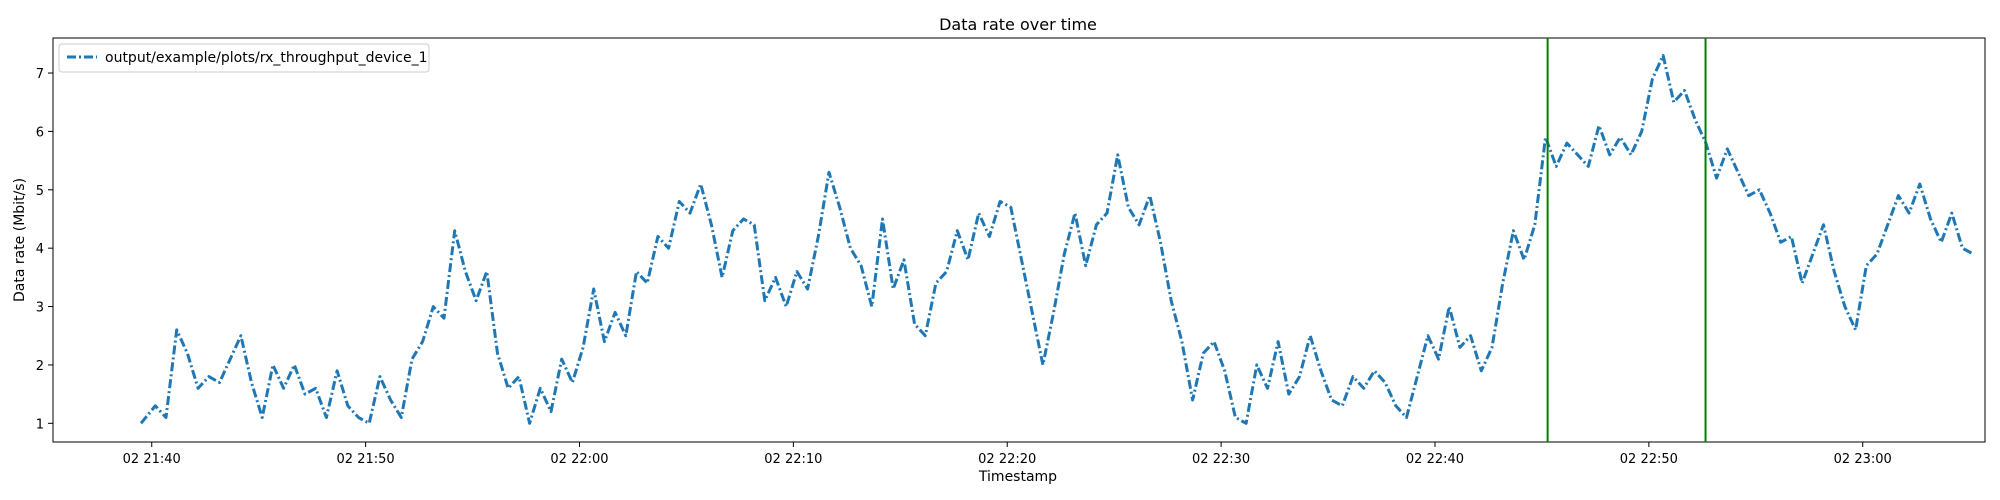  Describe the element at coordinates (1649, 459) in the screenshot. I see `x-tick-label: 02 22:50` at that location.